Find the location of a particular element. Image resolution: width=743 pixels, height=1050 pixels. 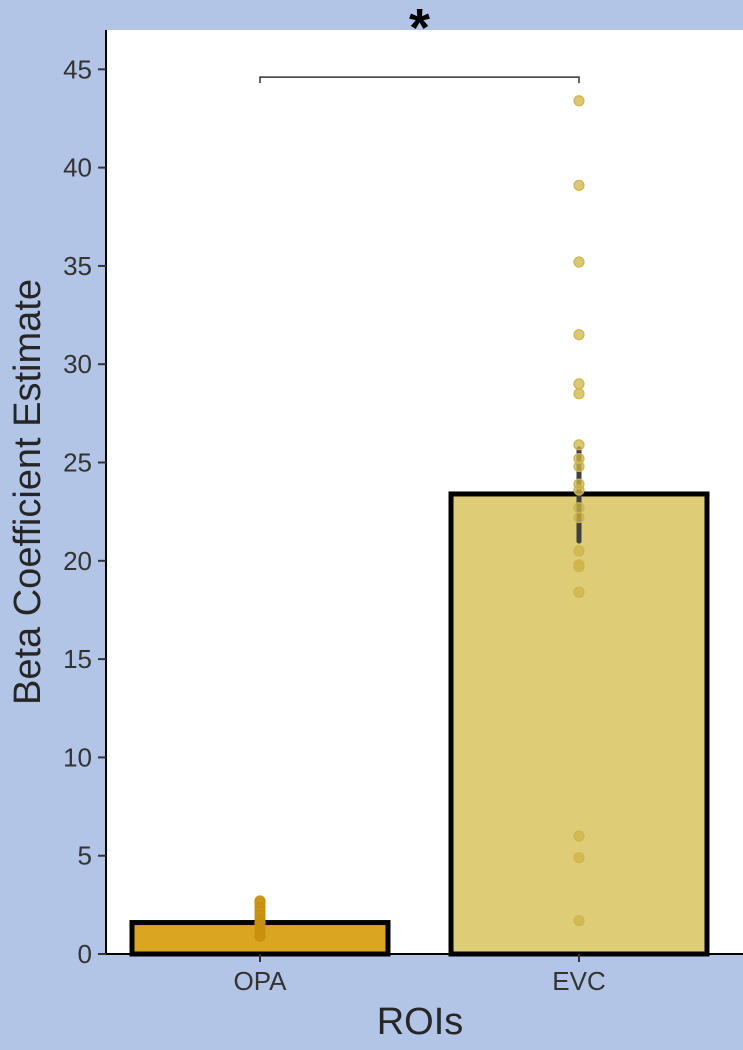

y-tick-label: 40 is located at coordinates (77, 168).